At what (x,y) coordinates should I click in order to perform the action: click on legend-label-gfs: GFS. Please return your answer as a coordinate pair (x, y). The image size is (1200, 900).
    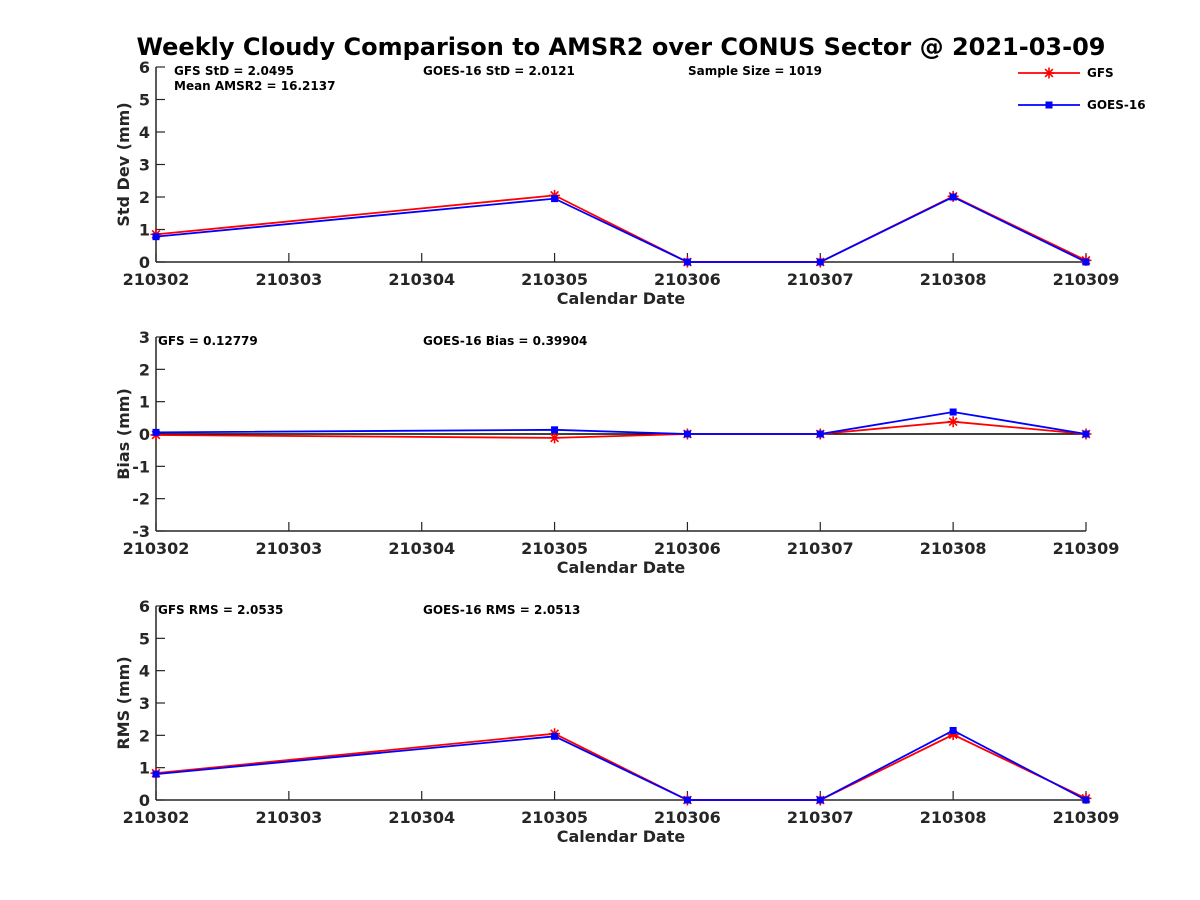
    Looking at the image, I should click on (1100, 73).